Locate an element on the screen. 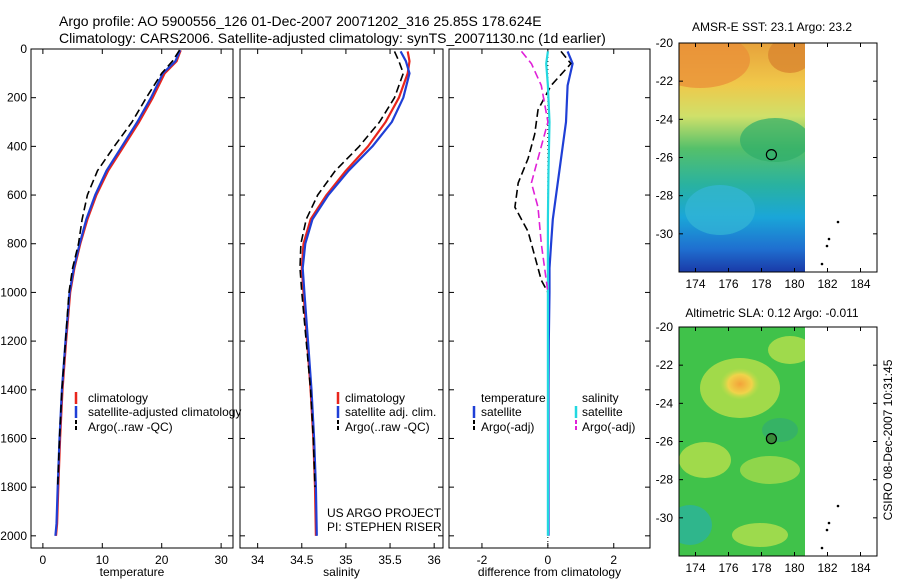 The height and width of the screenshot is (580, 900). y-tick-label: 1000 is located at coordinates (13, 292).